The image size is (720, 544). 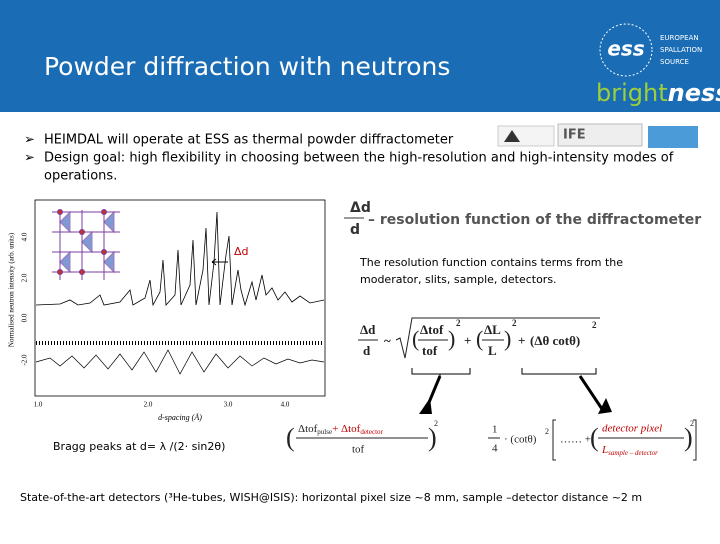 I want to click on d-sub: sample – detector, so click(x=633, y=453).